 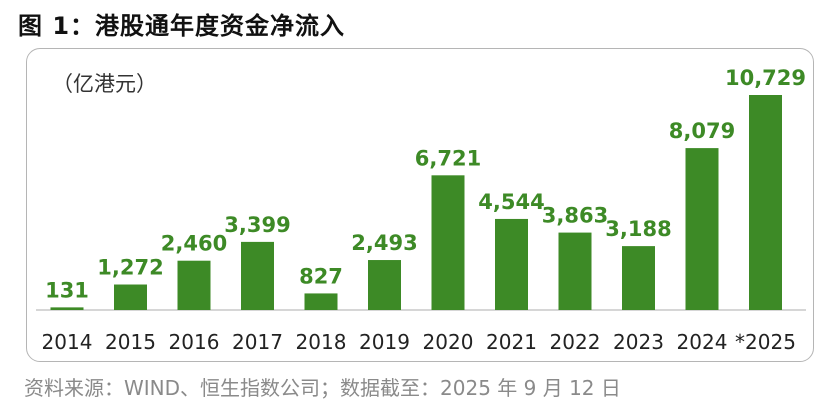 I want to click on x-tick-2019: 2019, so click(x=384, y=342).